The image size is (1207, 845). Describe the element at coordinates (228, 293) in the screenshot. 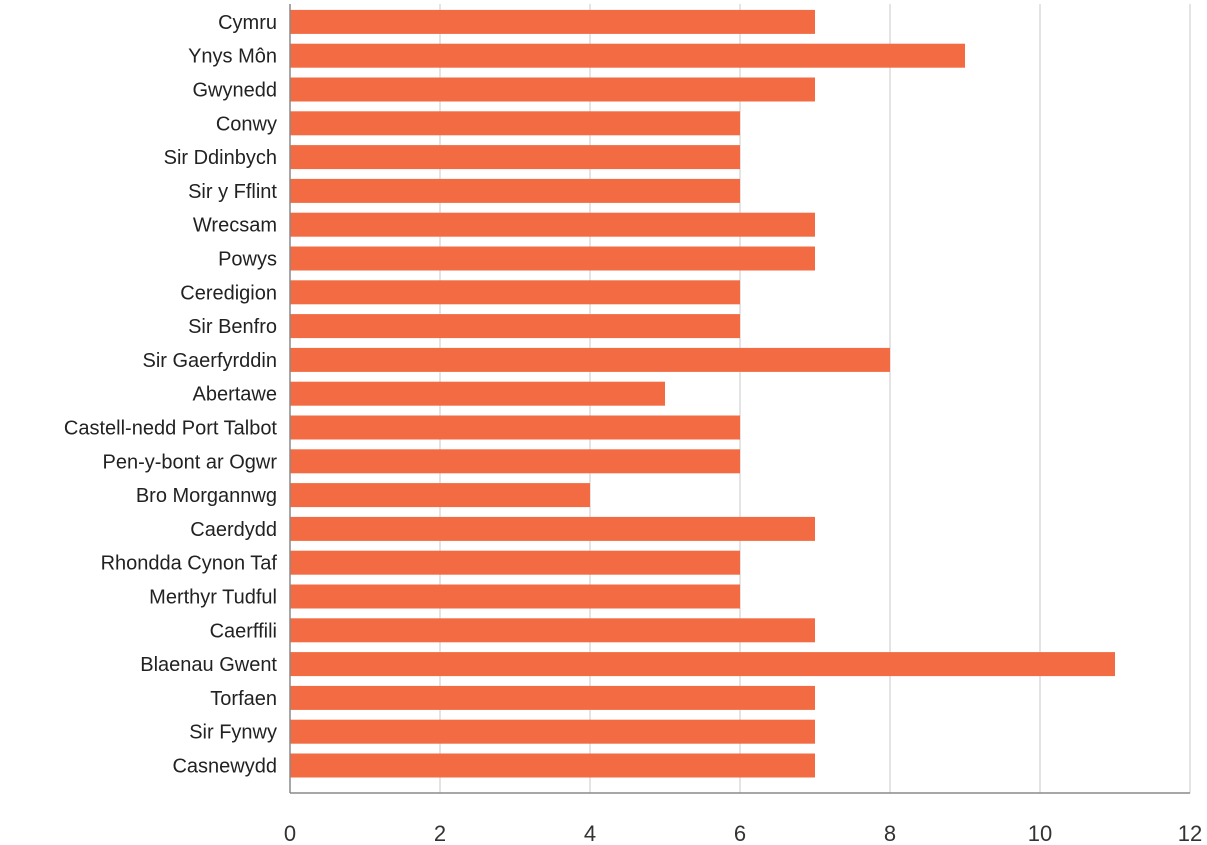

I see `category-label-8: Ceredigion` at that location.